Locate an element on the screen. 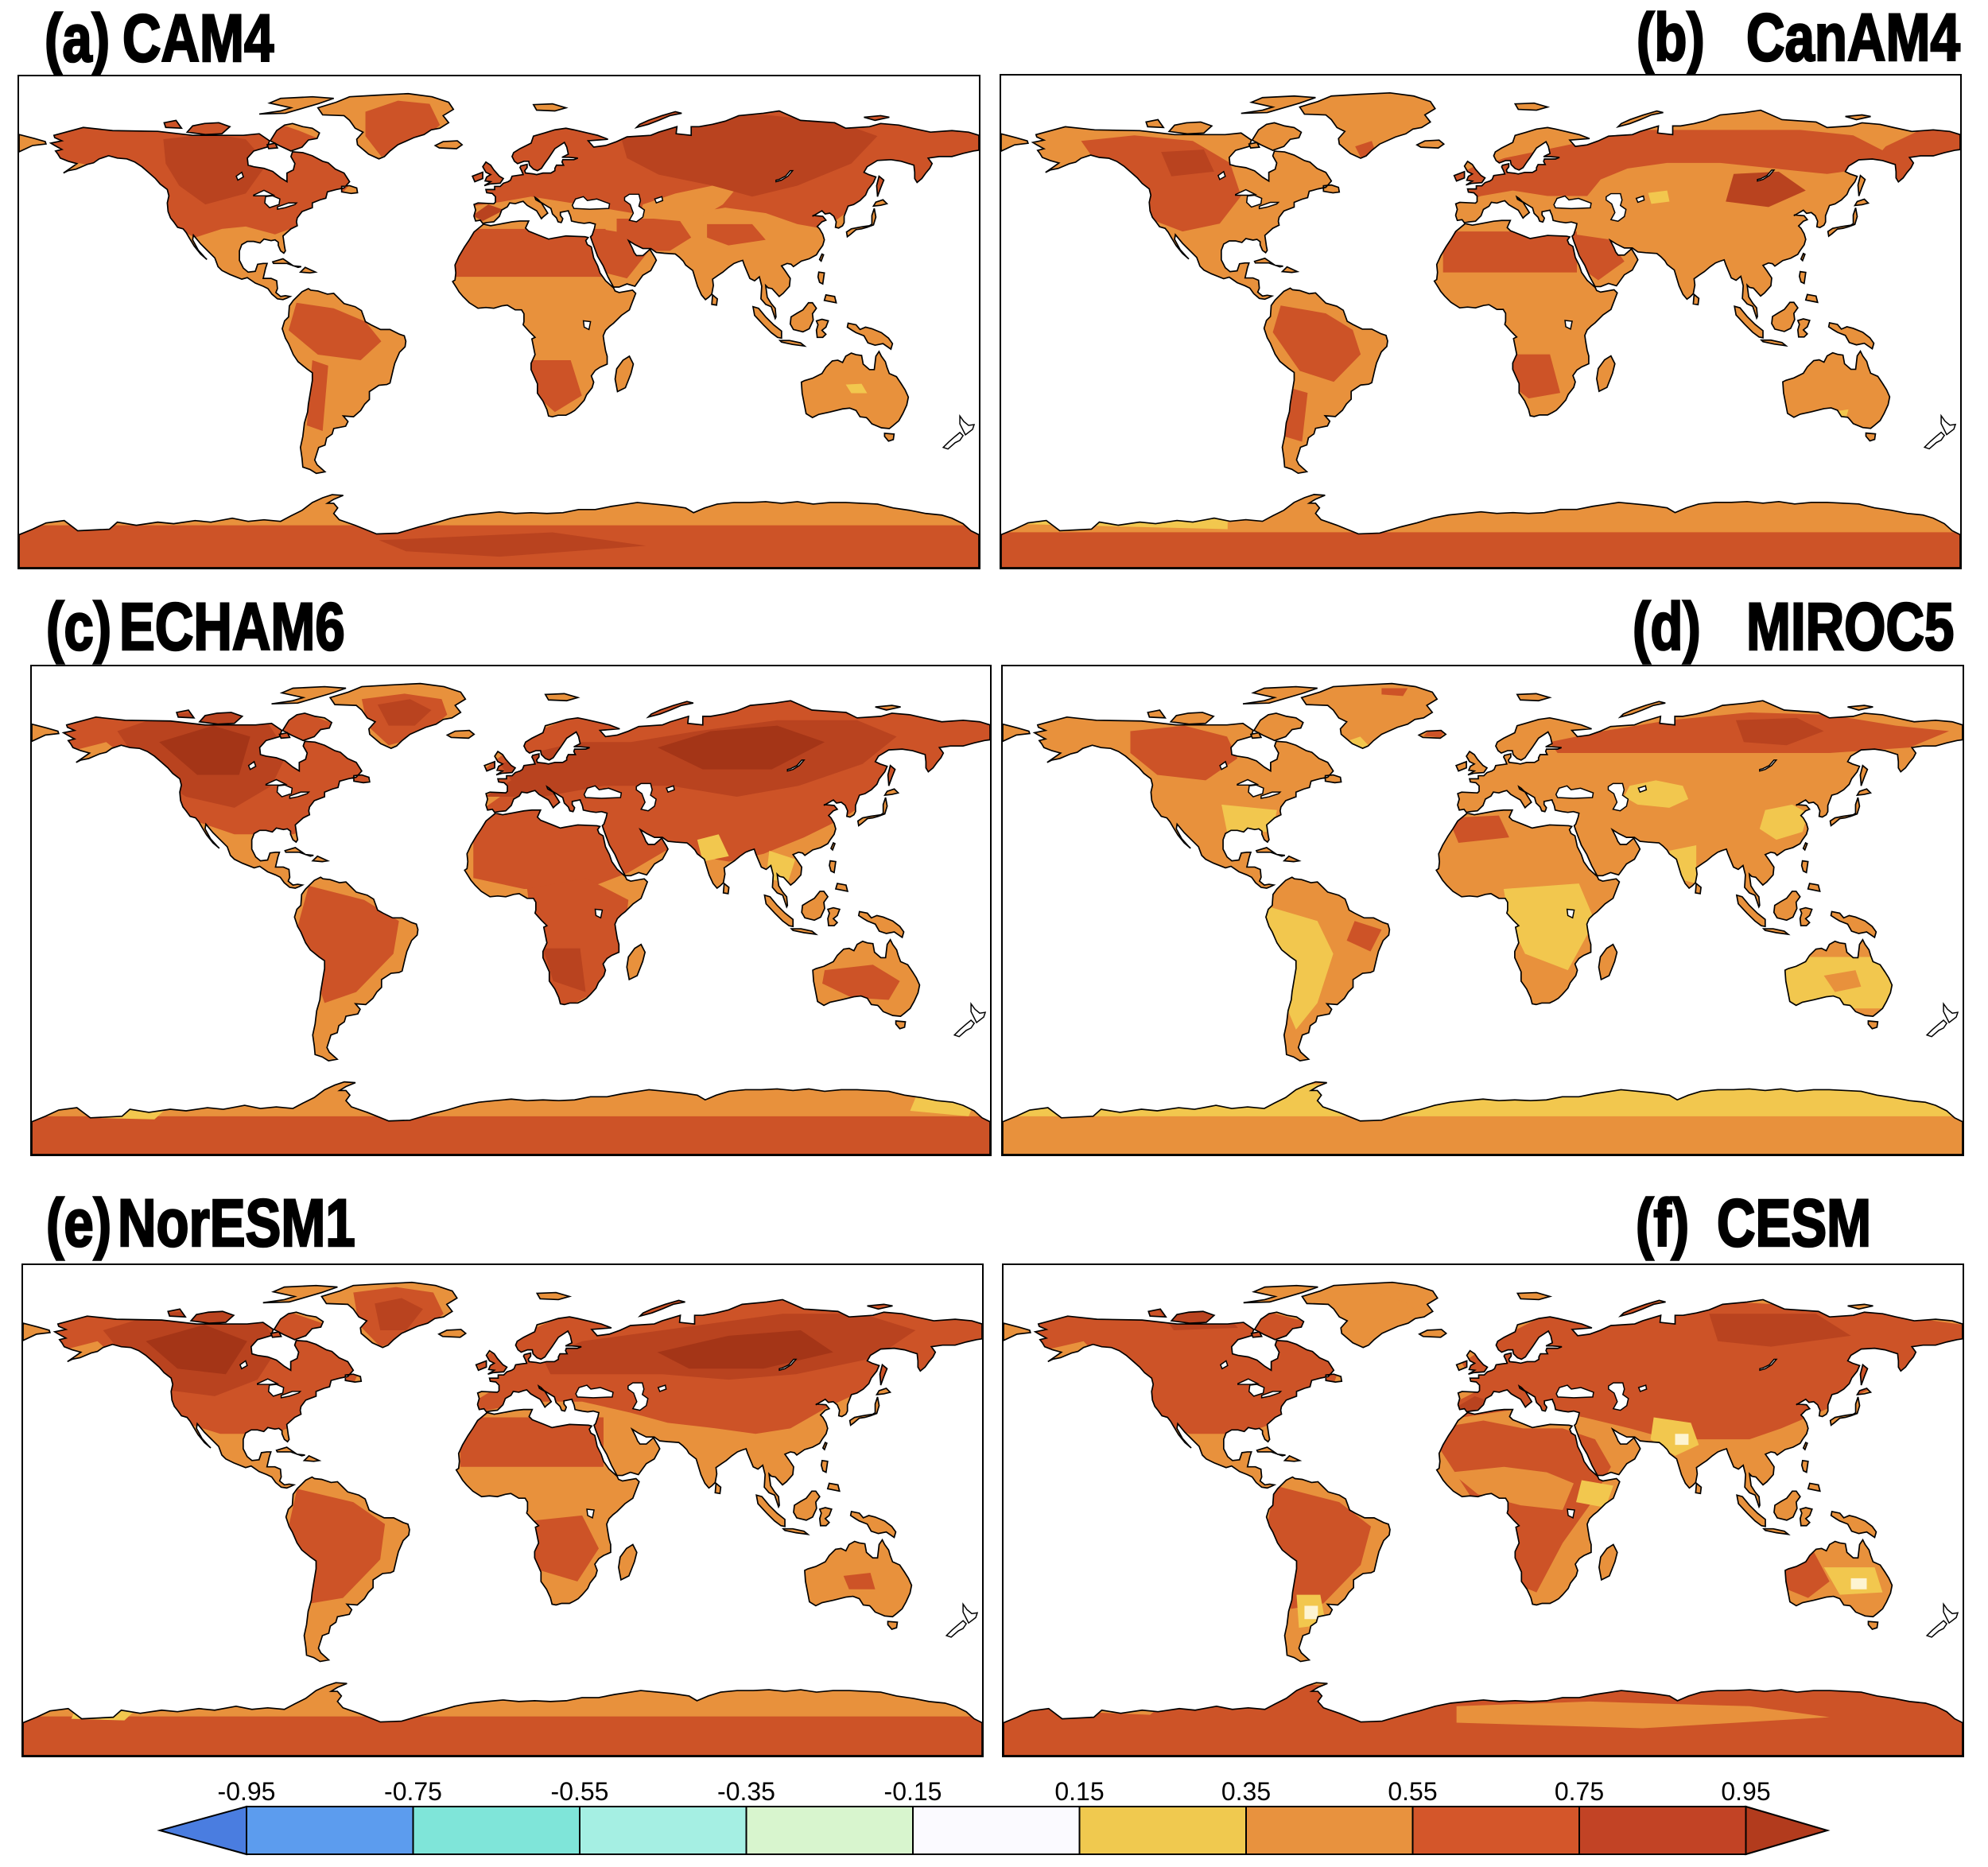 The width and height of the screenshot is (1988, 1867). svg-text: 0.35 is located at coordinates (1246, 1791).